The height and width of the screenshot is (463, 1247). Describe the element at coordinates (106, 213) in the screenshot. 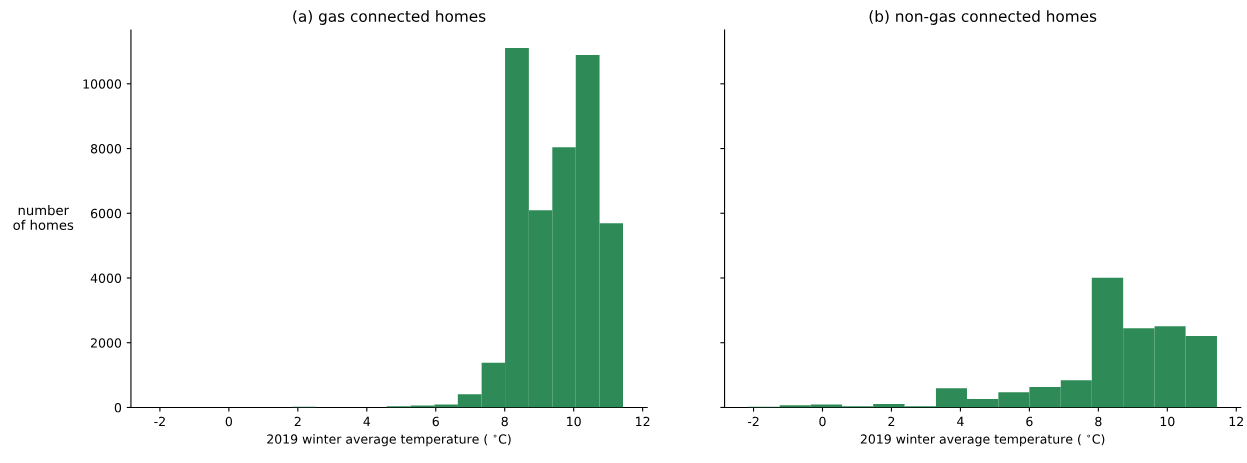

I see `y-tick-label: 6000` at that location.